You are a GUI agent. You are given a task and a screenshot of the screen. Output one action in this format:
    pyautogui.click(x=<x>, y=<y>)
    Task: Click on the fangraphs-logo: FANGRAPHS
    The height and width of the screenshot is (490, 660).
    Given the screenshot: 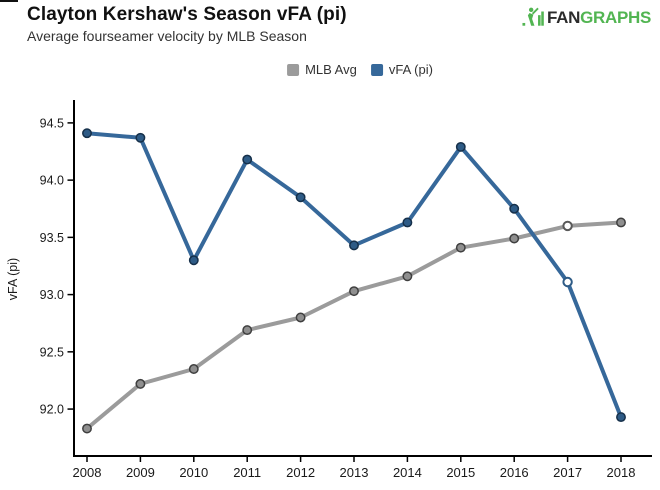 What is the action you would take?
    pyautogui.click(x=586, y=17)
    